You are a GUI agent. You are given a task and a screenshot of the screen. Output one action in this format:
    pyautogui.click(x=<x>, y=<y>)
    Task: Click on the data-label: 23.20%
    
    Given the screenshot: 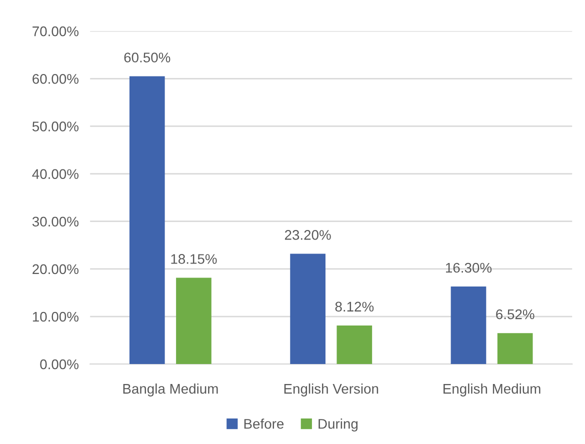 What is the action you would take?
    pyautogui.click(x=307, y=235)
    